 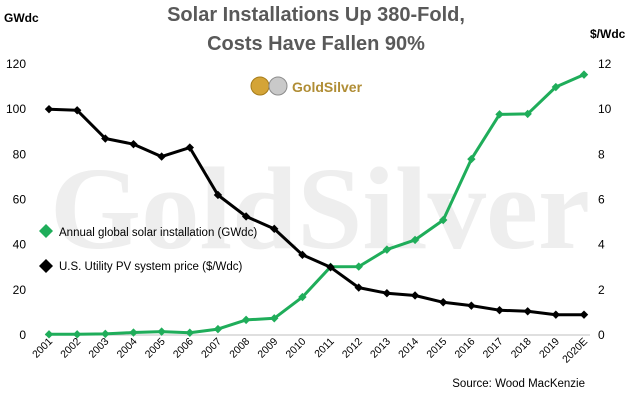 I want to click on logo-text: GoldSilver, so click(x=327, y=87).